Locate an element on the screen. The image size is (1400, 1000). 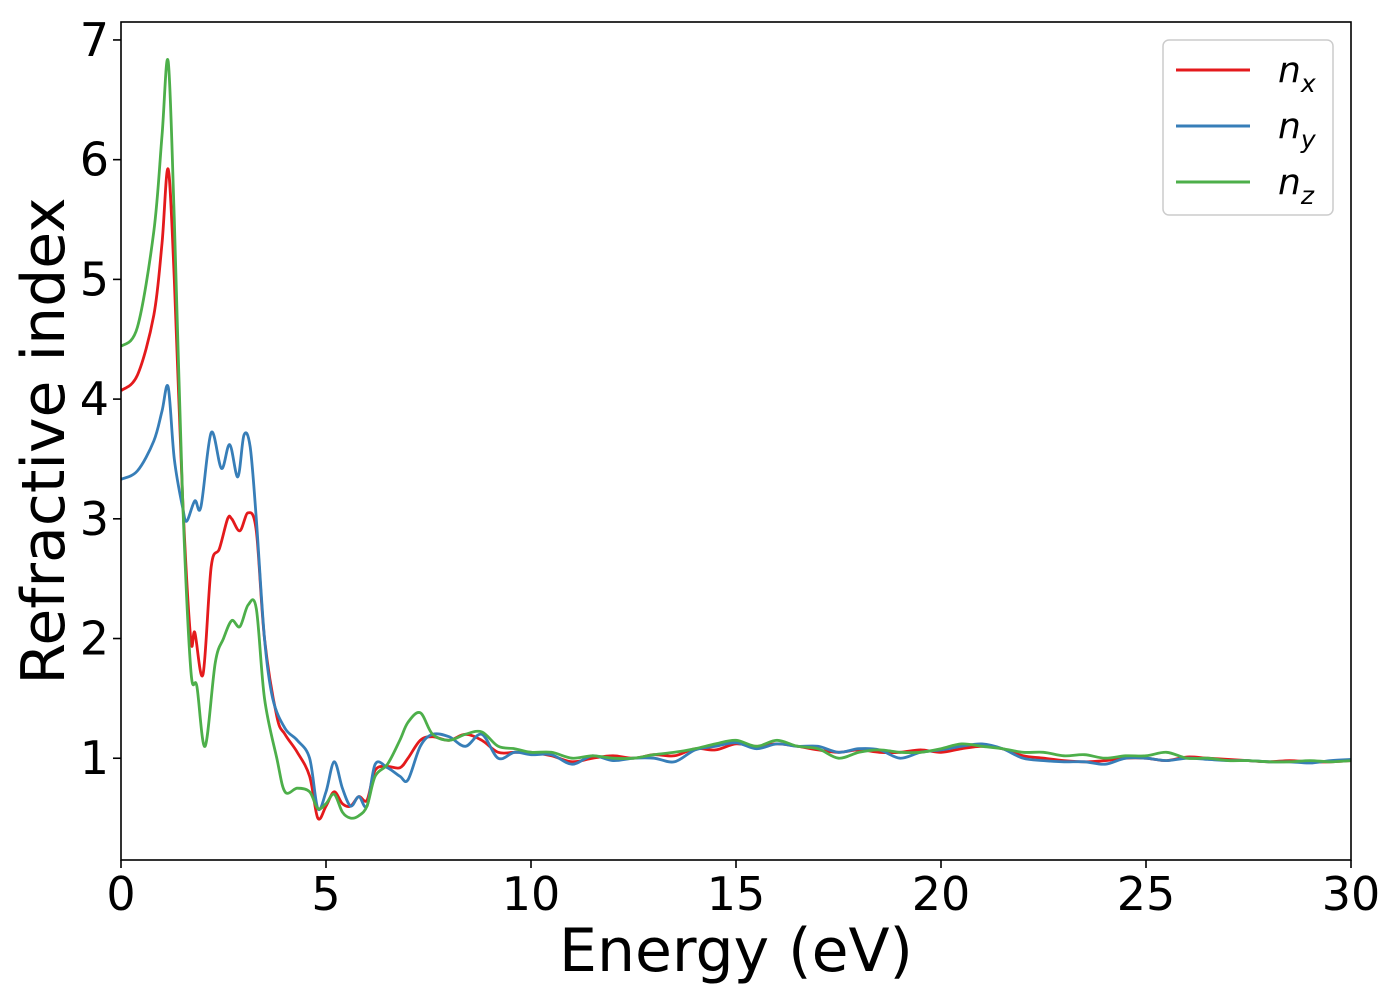
legend-label-nz: nz is located at coordinates (1296, 186).